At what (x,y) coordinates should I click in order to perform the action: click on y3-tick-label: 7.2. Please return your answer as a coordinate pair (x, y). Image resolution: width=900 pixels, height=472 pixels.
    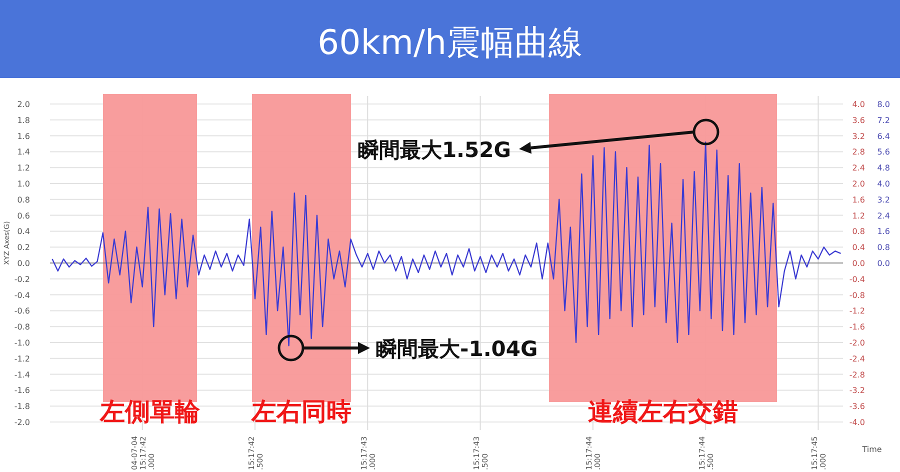
    Looking at the image, I should click on (883, 120).